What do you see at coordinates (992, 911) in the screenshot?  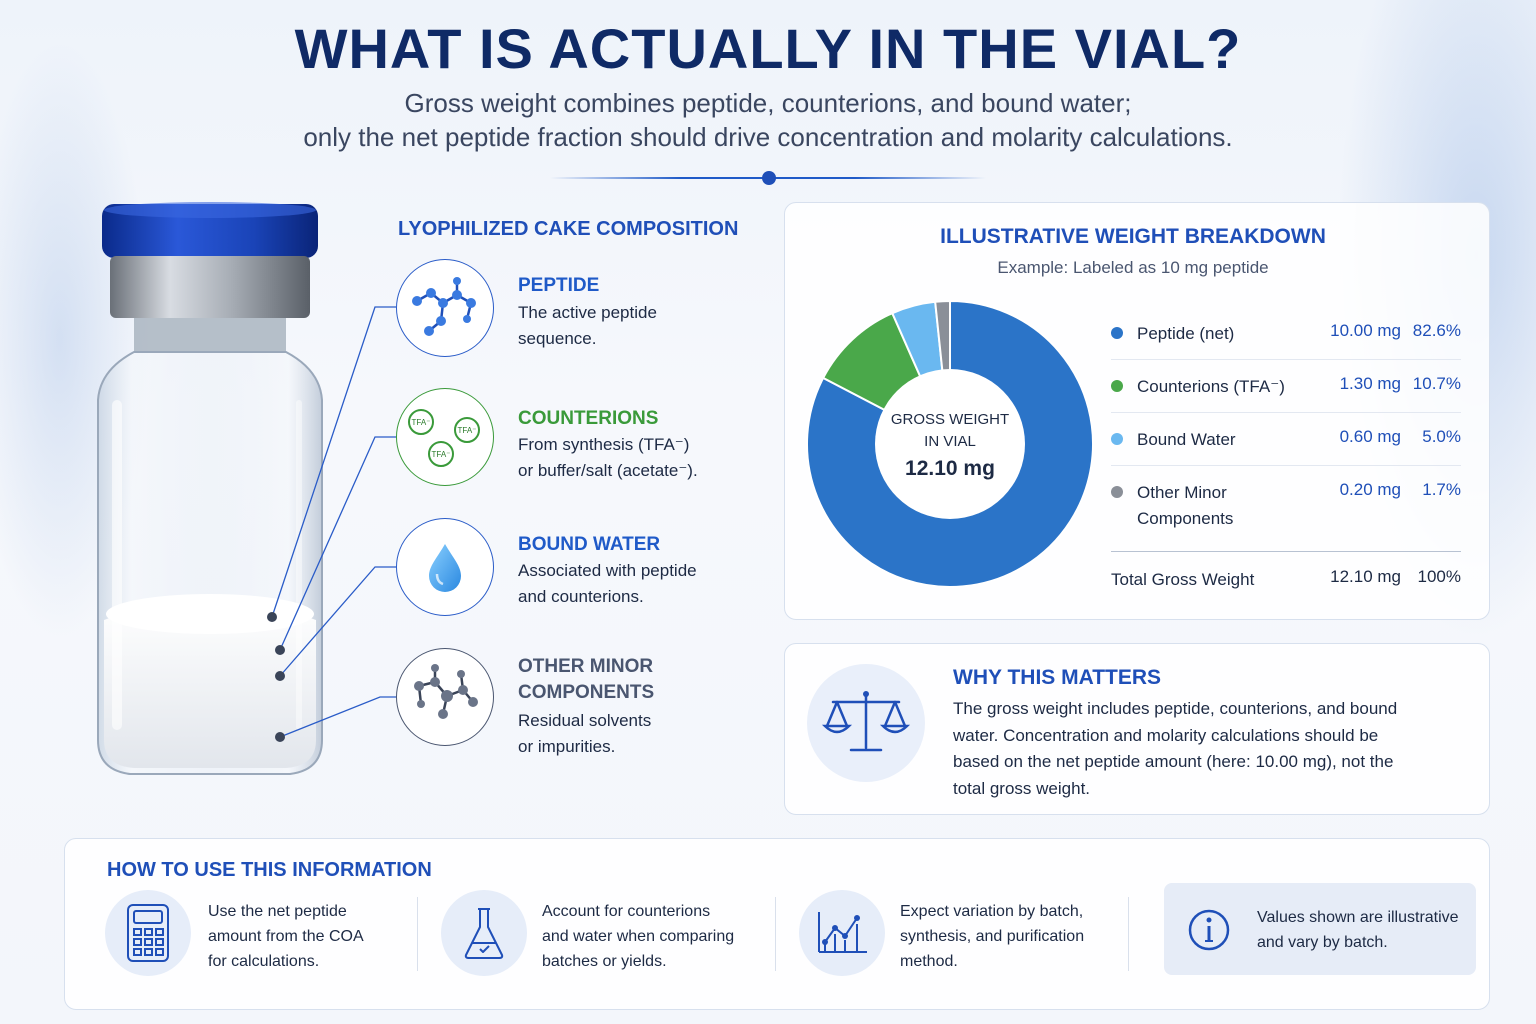 I see `how-item-line: Expect variation by batch,` at bounding box center [992, 911].